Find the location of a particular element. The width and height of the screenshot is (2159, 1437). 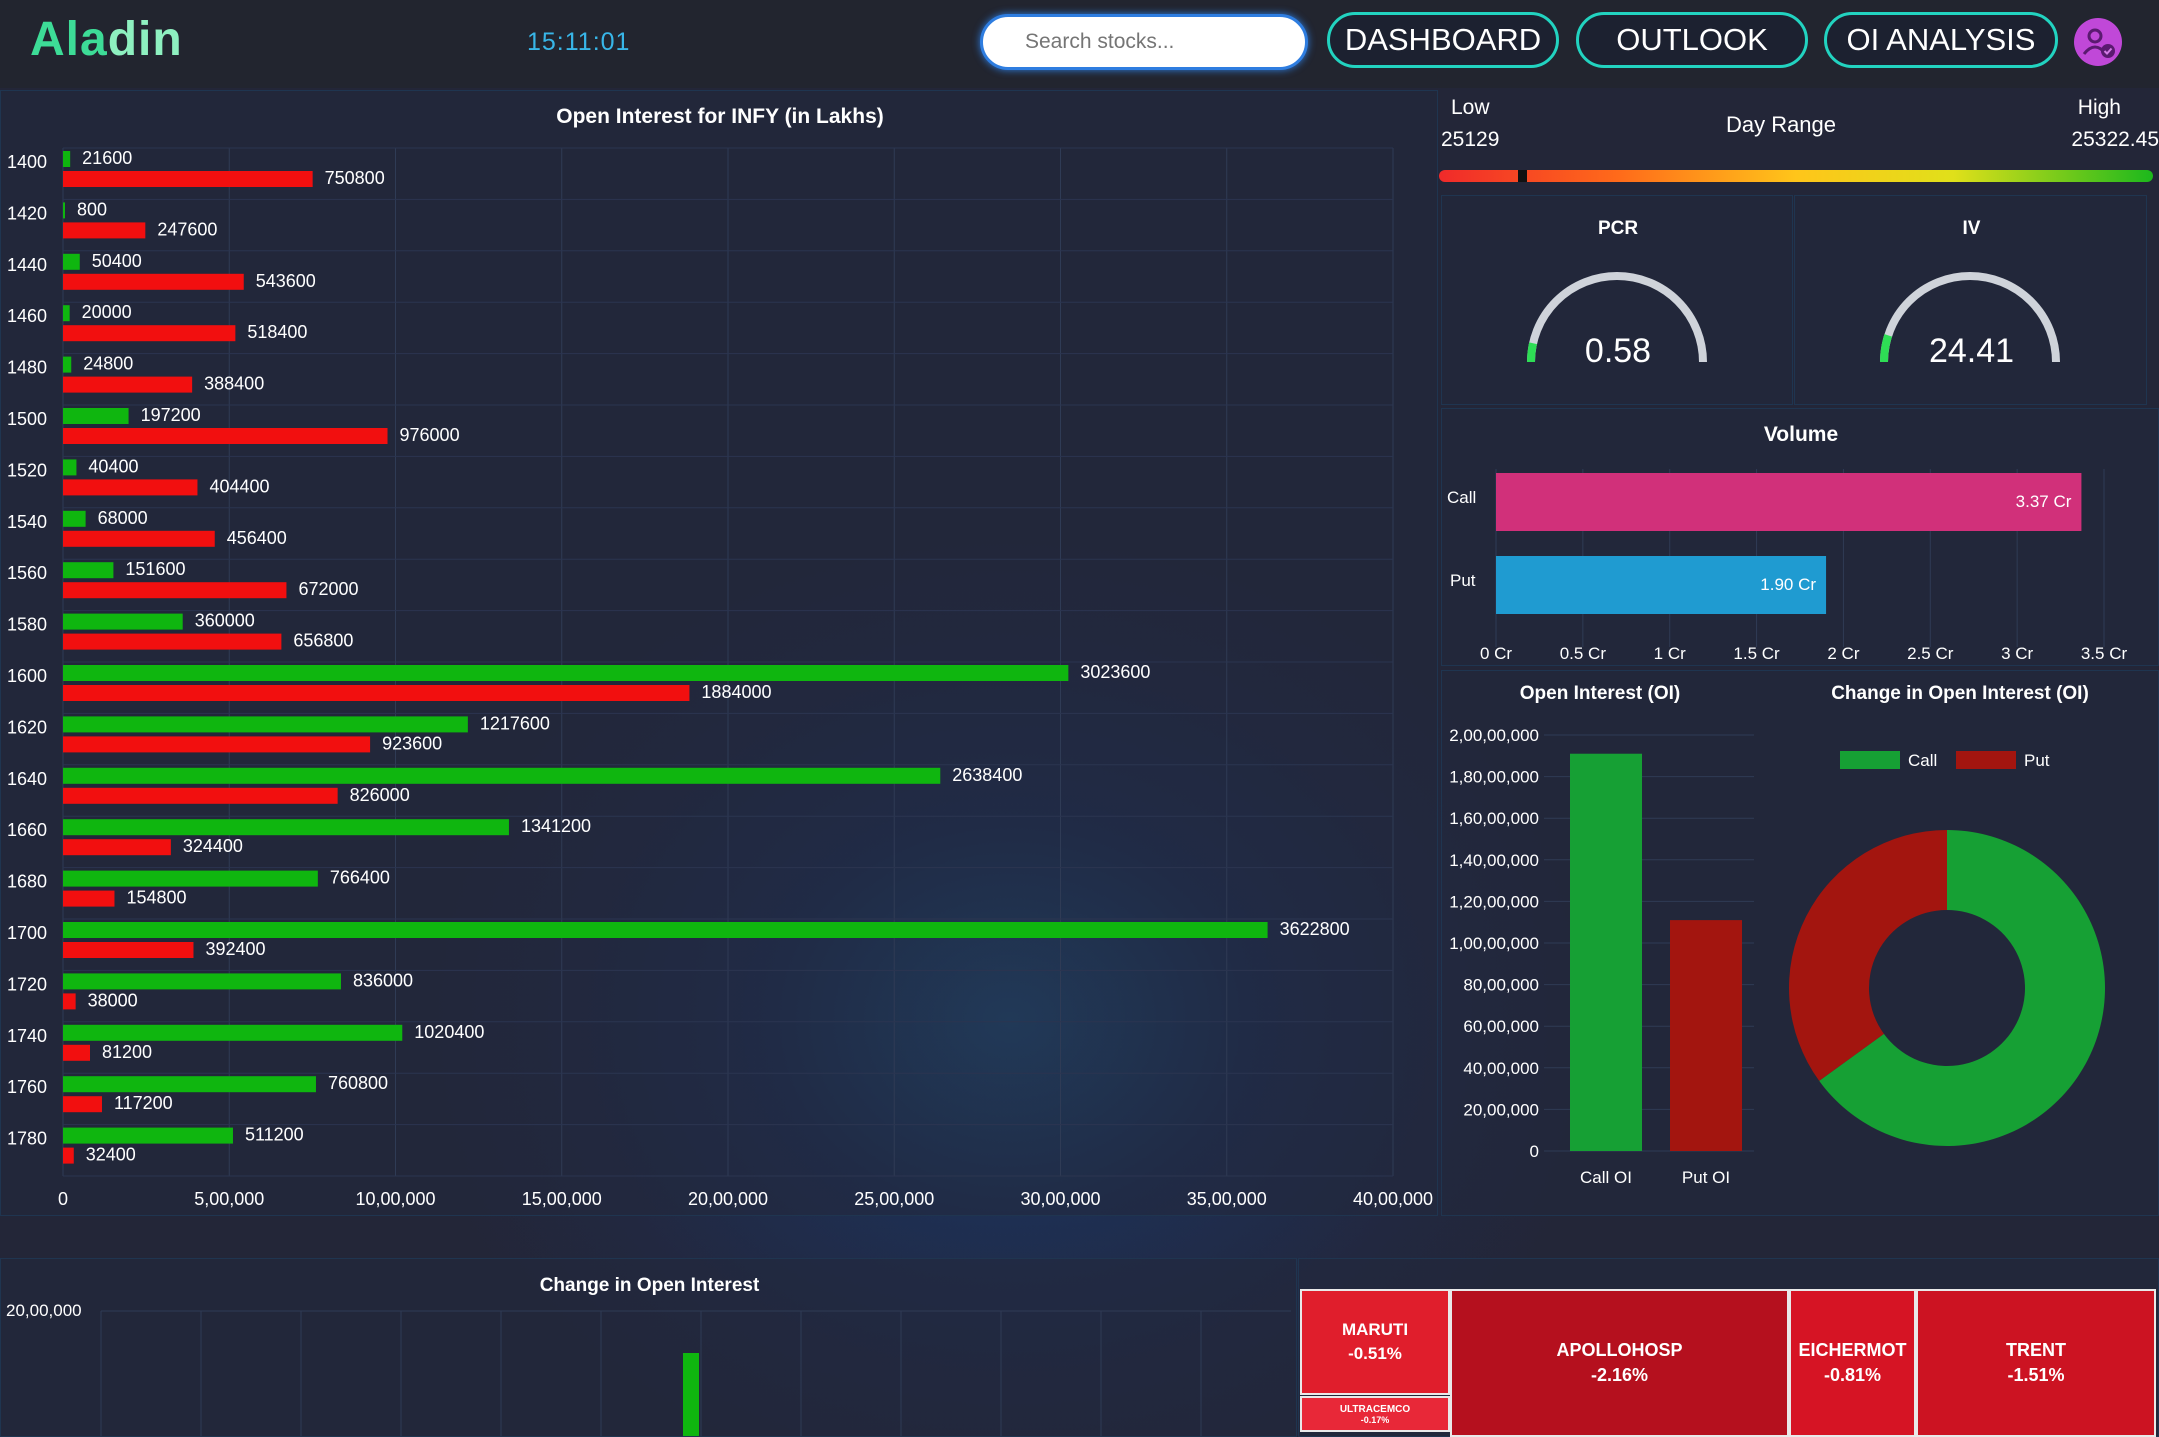

volume-title: Volume is located at coordinates (1801, 434).